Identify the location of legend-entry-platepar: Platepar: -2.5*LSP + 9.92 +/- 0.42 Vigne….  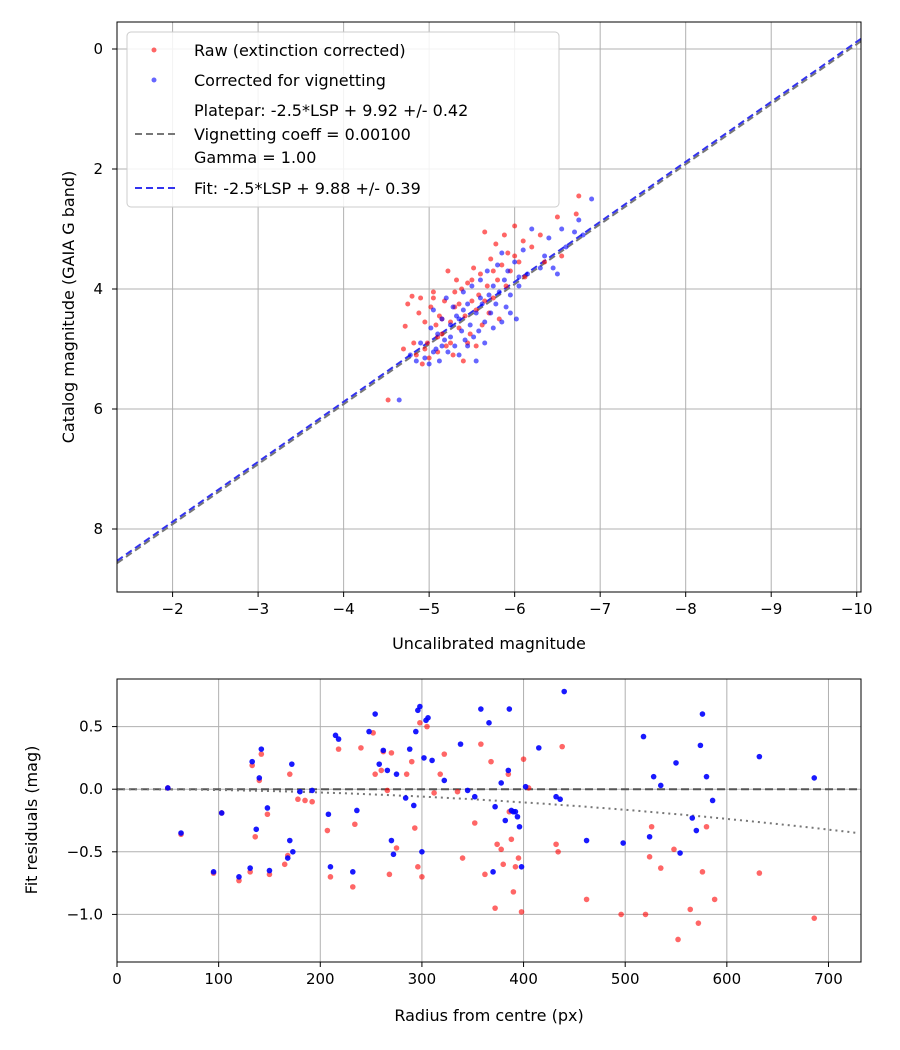
(301, 134).